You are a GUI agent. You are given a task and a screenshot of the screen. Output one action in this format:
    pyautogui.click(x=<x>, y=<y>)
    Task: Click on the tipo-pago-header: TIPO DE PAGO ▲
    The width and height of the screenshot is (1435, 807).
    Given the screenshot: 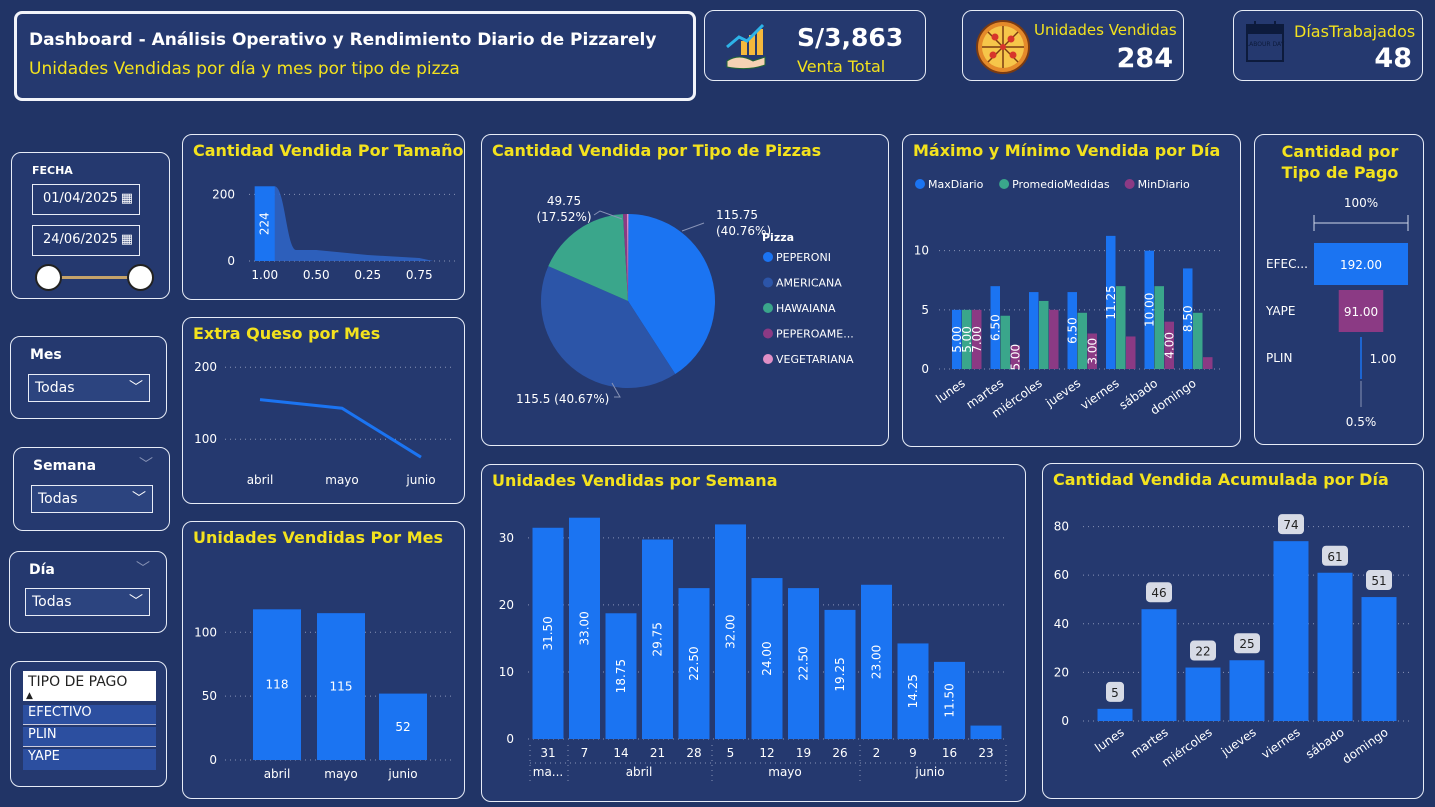 What is the action you would take?
    pyautogui.click(x=89, y=686)
    